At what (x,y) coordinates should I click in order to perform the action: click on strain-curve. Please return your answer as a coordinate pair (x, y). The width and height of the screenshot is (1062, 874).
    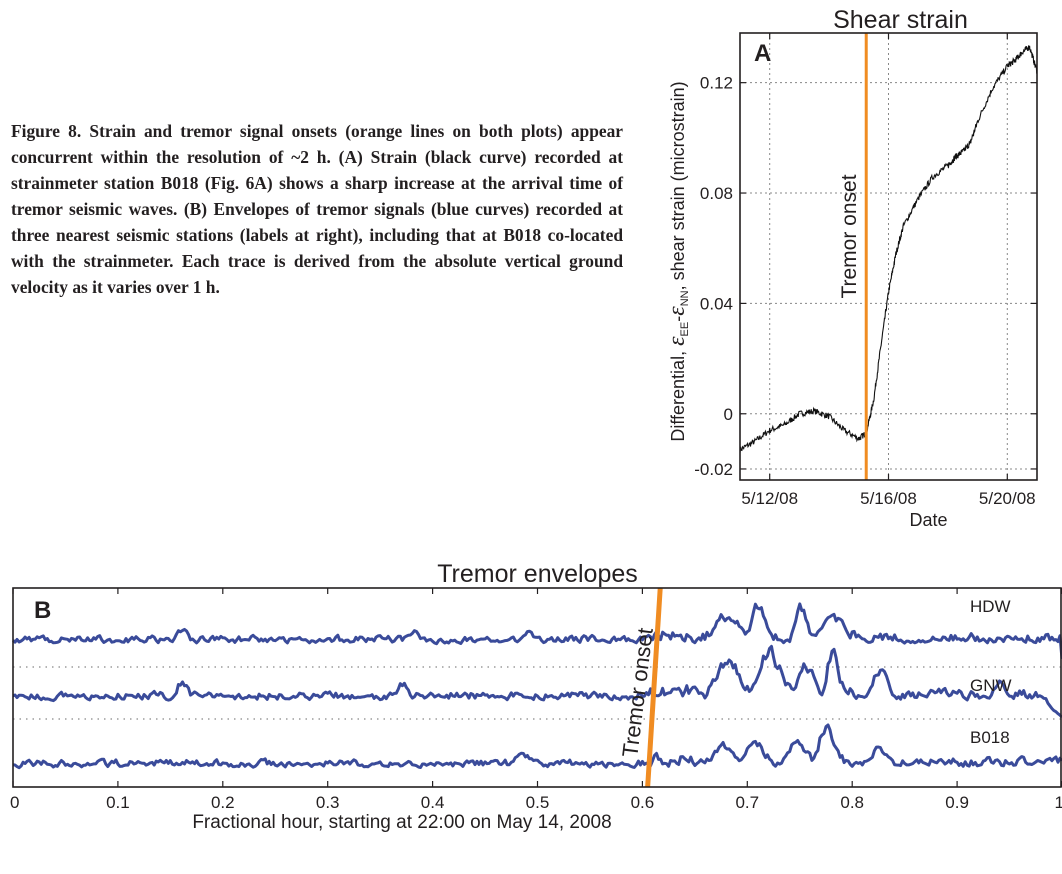
    Looking at the image, I should click on (888, 249).